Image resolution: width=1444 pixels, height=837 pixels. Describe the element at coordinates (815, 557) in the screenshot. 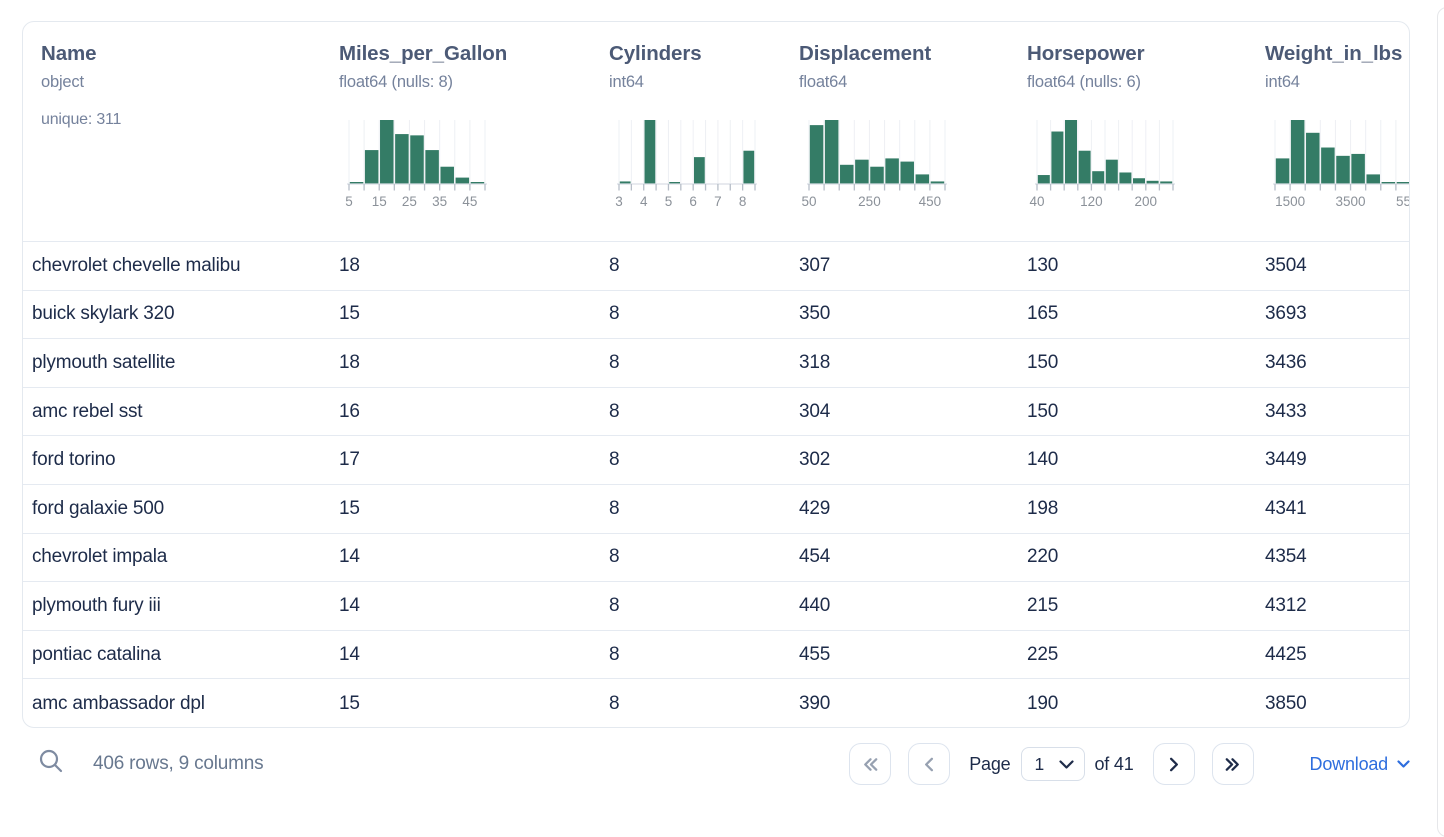

I see `value-cell: 454` at that location.